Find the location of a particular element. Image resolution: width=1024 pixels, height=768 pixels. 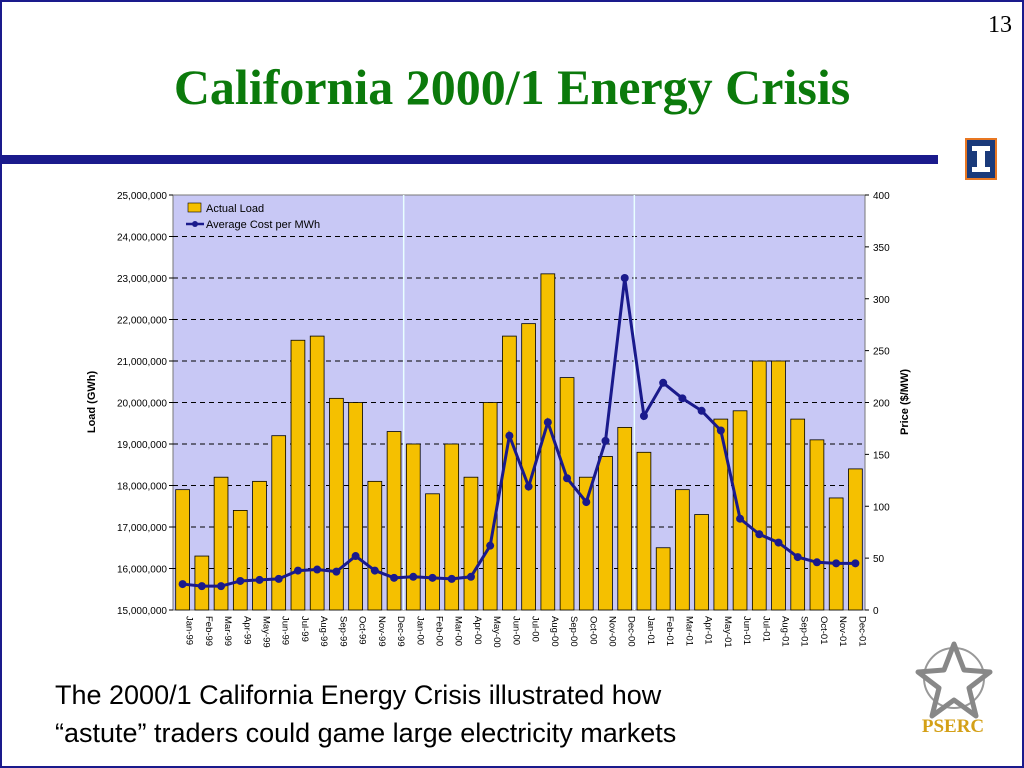

pserc-logo-text: PSERC is located at coordinates (953, 726).